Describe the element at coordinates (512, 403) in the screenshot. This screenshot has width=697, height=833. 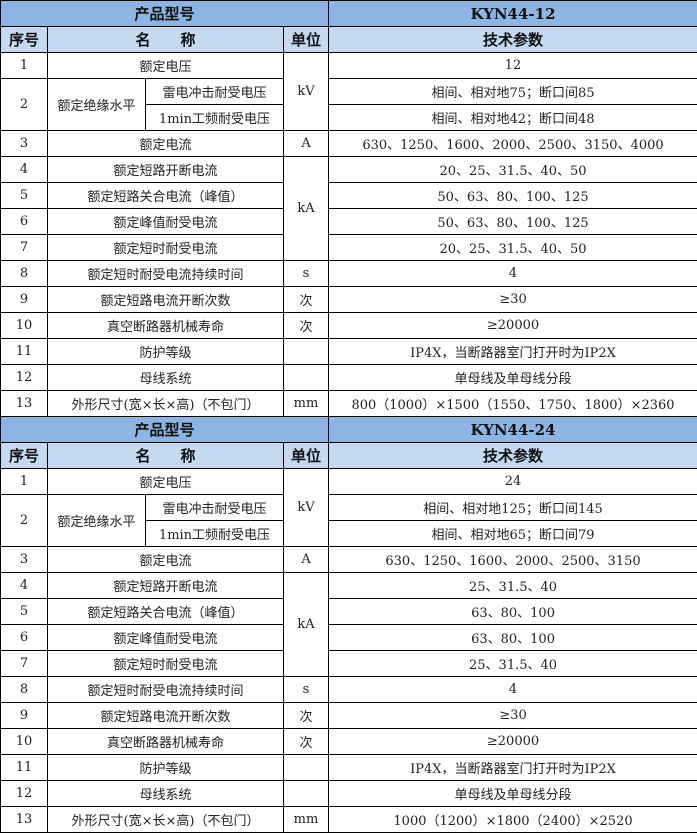
I see `row-value: 800（1000）×1500（1550、1750、1800）×2360` at that location.